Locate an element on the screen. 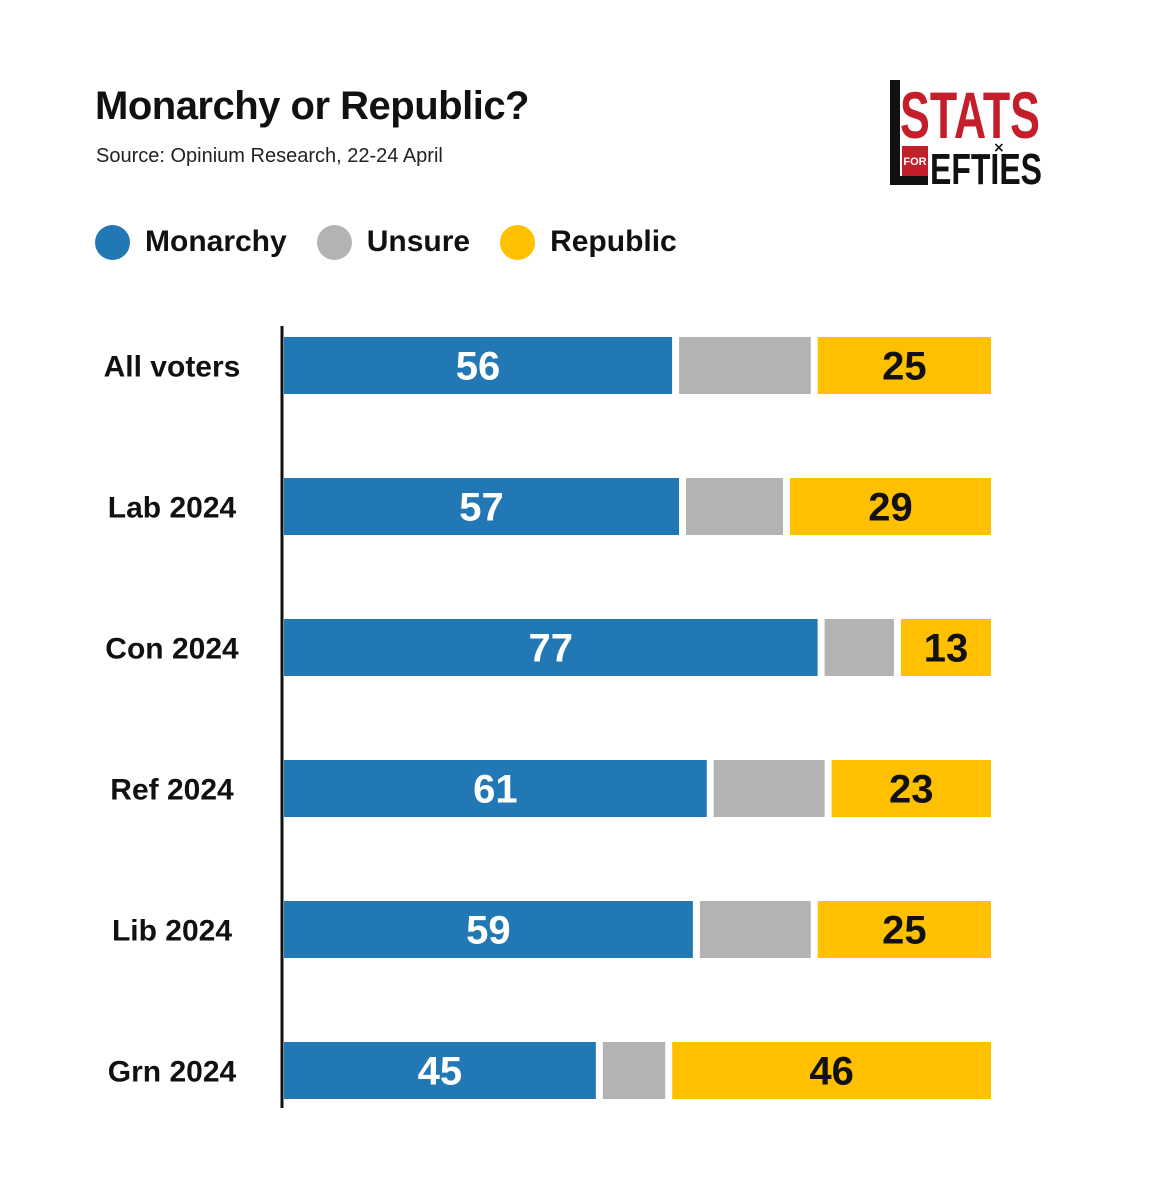  bar-republic-con-2024 is located at coordinates (945, 647).